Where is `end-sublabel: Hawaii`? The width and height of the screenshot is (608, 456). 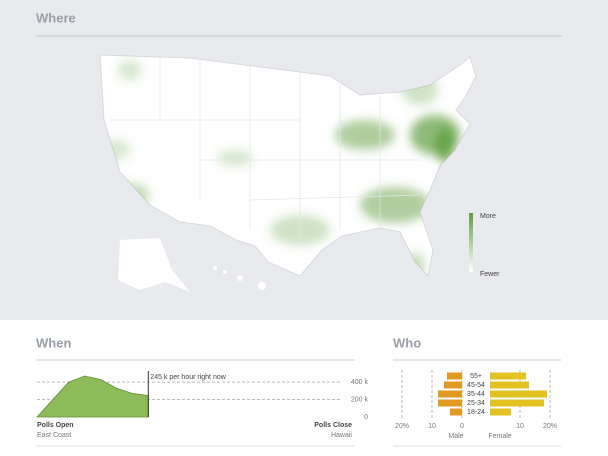 end-sublabel: Hawaii is located at coordinates (341, 435).